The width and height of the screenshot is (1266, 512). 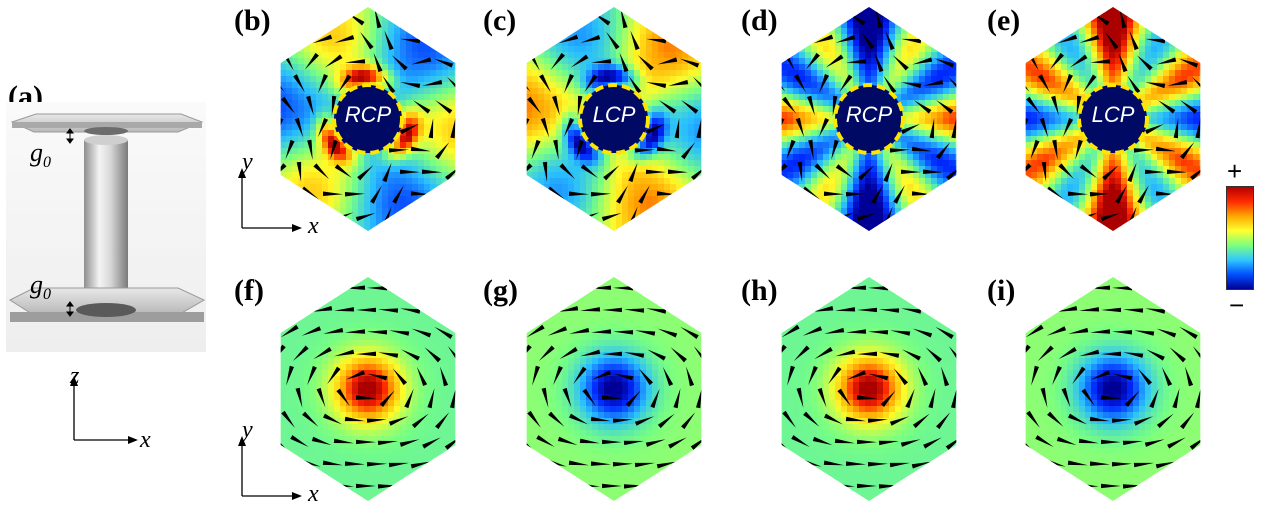 What do you see at coordinates (247, 162) in the screenshot?
I see `field-axis-y-label-top: y` at bounding box center [247, 162].